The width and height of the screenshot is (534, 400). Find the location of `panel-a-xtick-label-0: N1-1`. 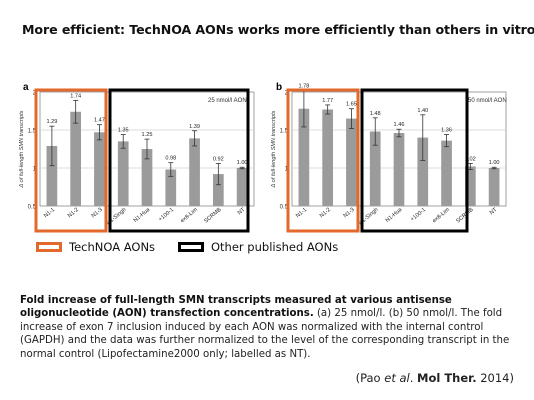

panel-a-xtick-label-0: N1-1 is located at coordinates (49, 213).